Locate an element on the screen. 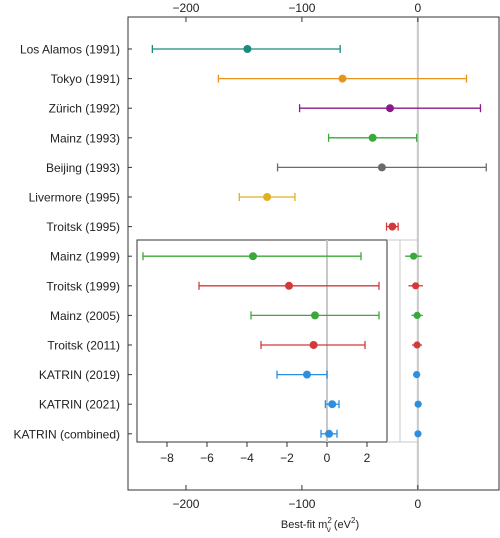 The height and width of the screenshot is (538, 500). experiment-label: Mainz (1999) is located at coordinates (85, 257).